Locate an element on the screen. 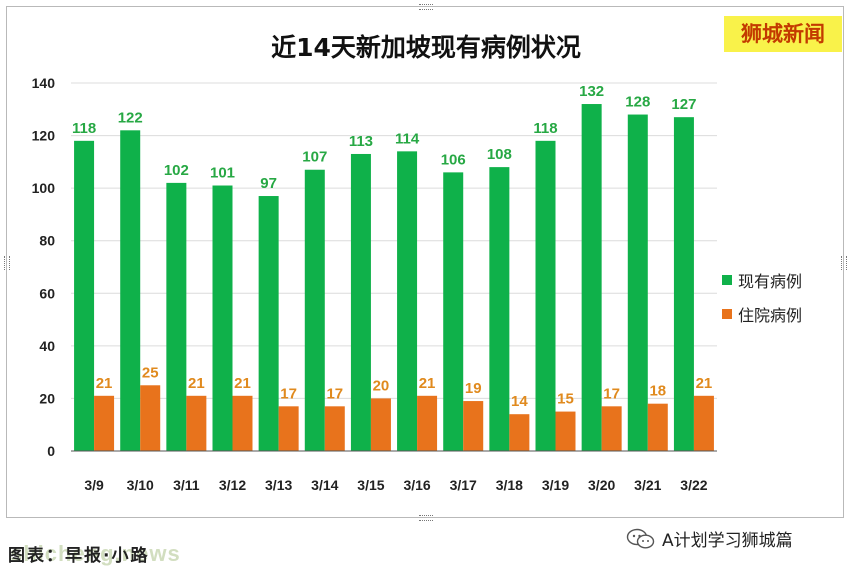  data-label-hospital: 15 is located at coordinates (565, 399).